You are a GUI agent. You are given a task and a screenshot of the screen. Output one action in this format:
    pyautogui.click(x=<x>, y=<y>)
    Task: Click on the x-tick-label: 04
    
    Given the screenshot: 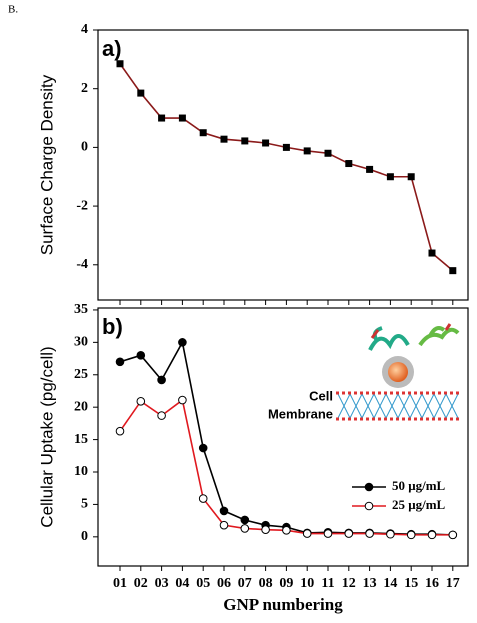 What is the action you would take?
    pyautogui.click(x=182, y=583)
    